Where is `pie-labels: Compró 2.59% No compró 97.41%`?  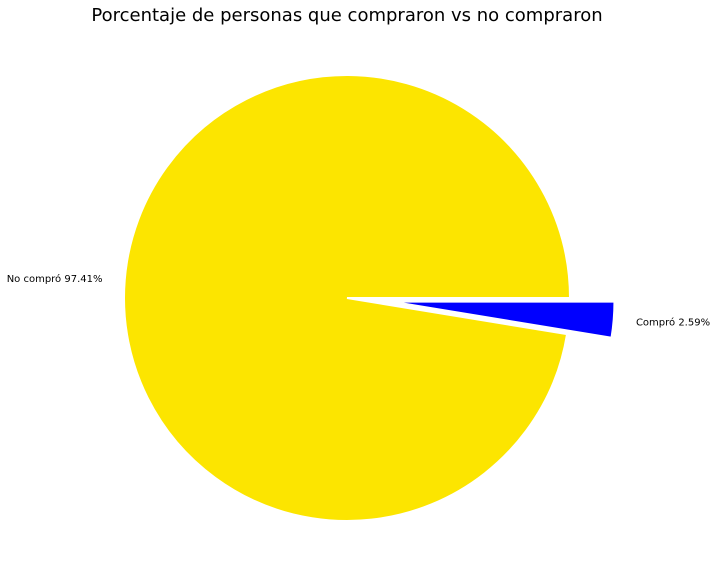
pie-labels: Compró 2.59% No compró 97.41% is located at coordinates (358, 300).